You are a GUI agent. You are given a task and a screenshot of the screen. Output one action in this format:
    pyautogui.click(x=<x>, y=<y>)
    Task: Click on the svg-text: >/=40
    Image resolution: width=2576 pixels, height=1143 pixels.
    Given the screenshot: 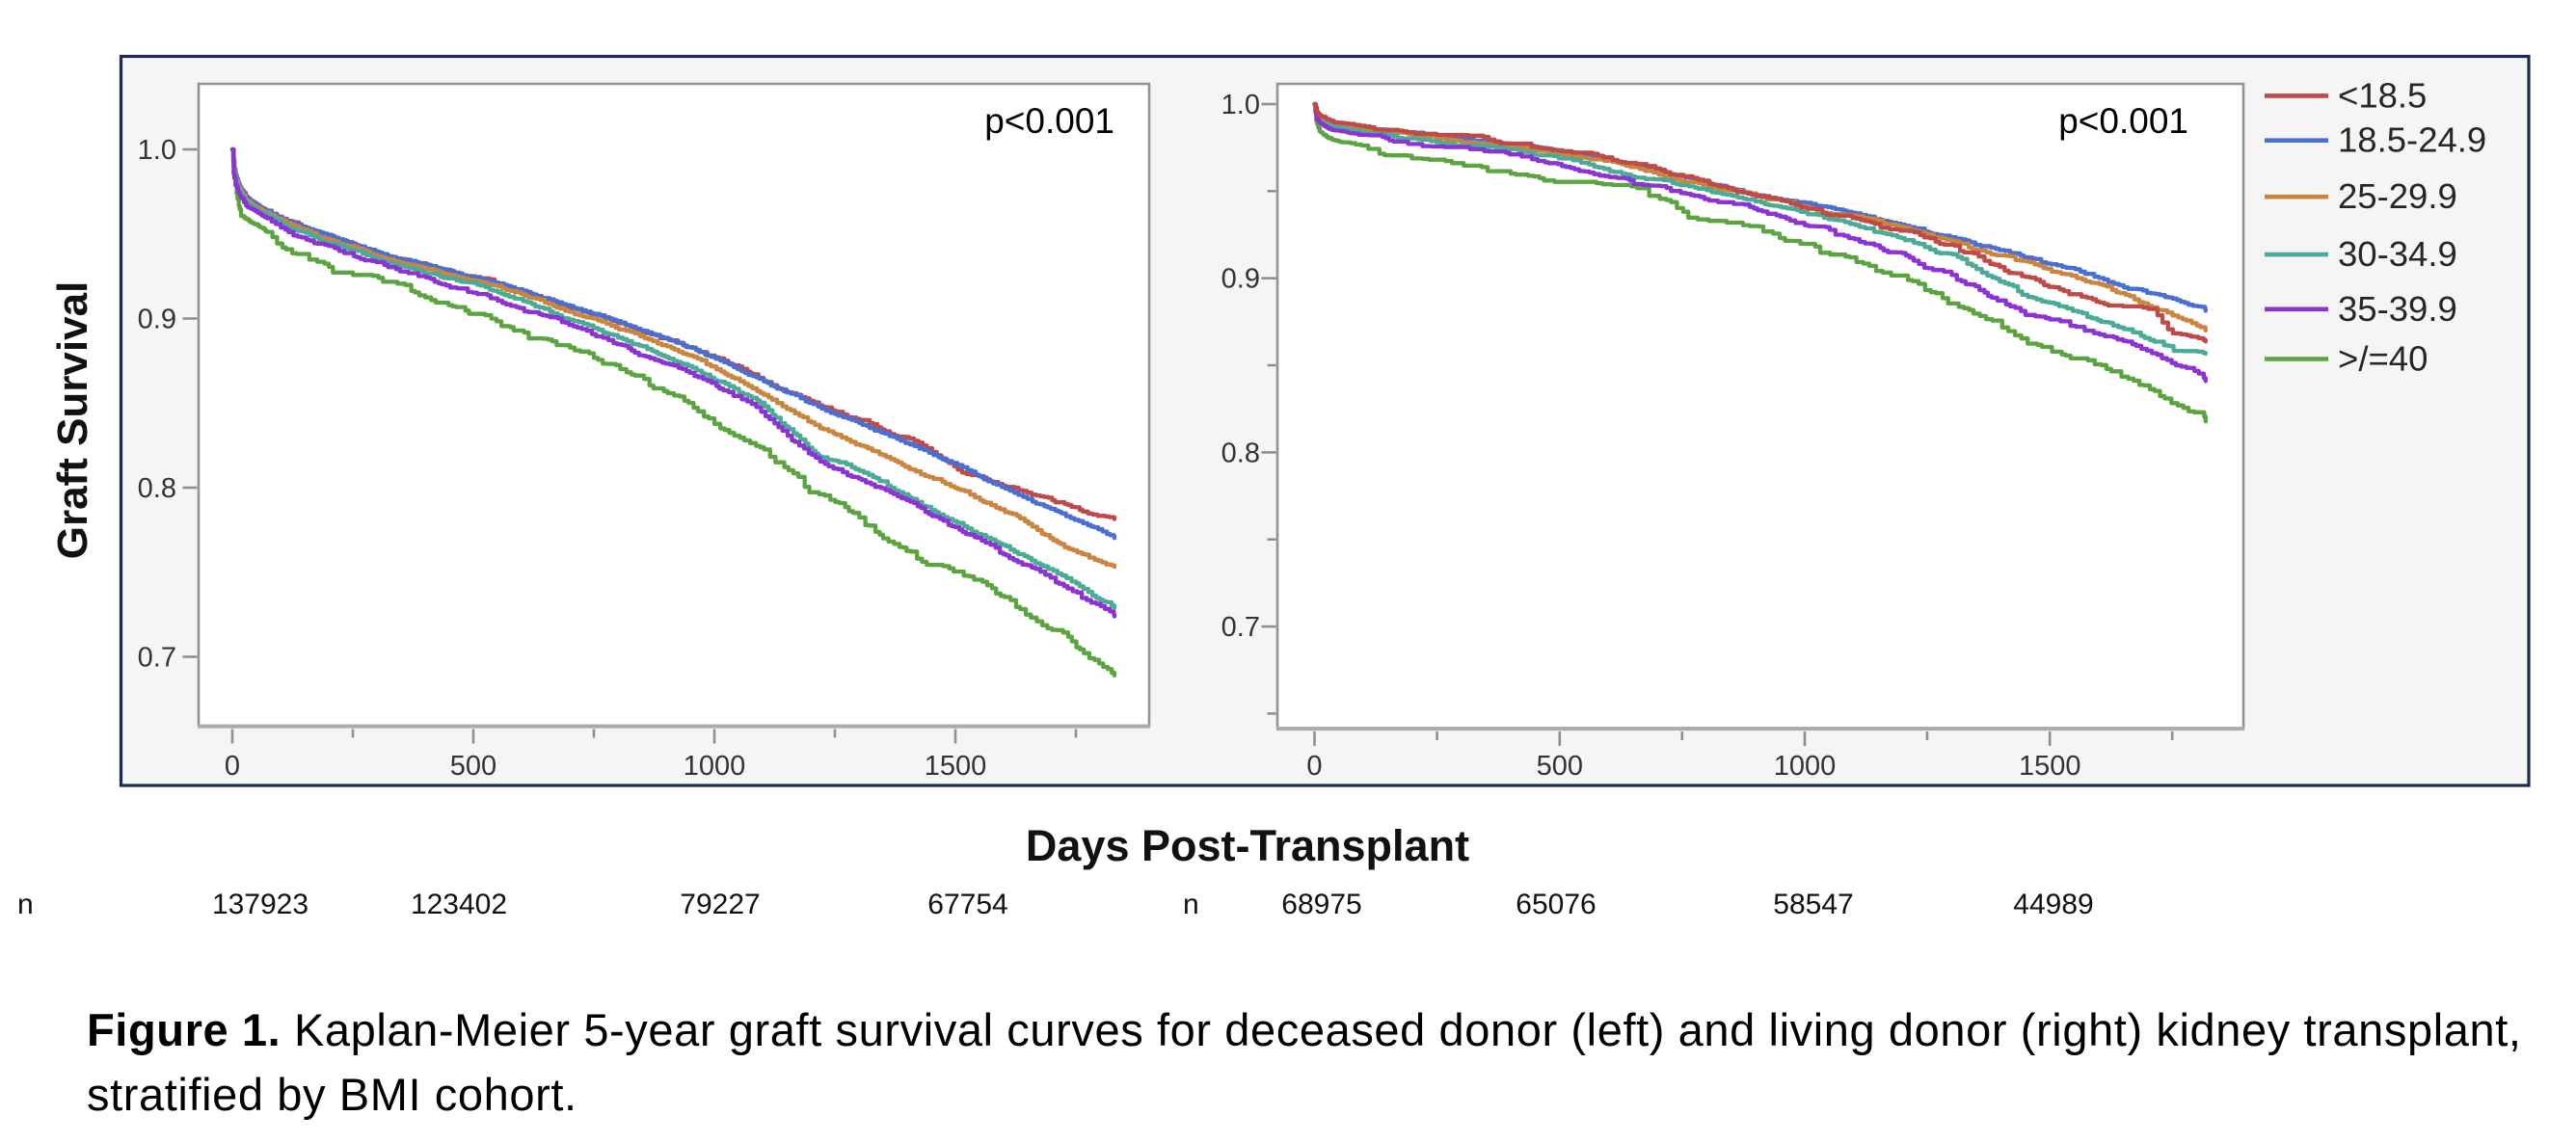 What is the action you would take?
    pyautogui.click(x=2383, y=359)
    